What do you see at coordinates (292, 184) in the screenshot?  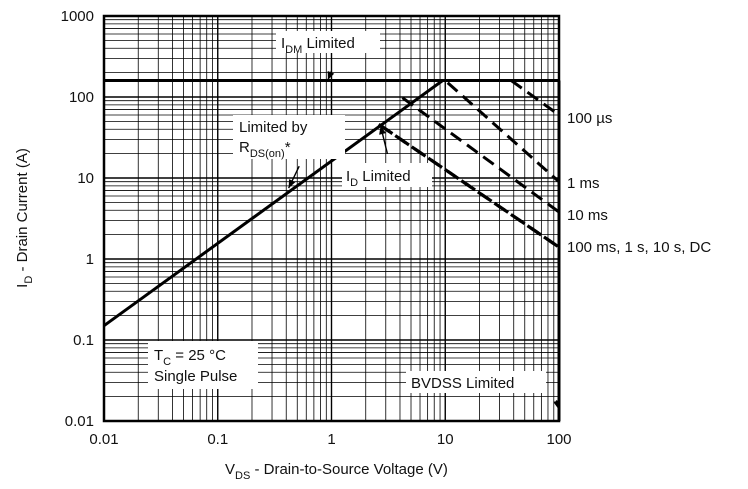 I see `arrow-rds-head` at bounding box center [292, 184].